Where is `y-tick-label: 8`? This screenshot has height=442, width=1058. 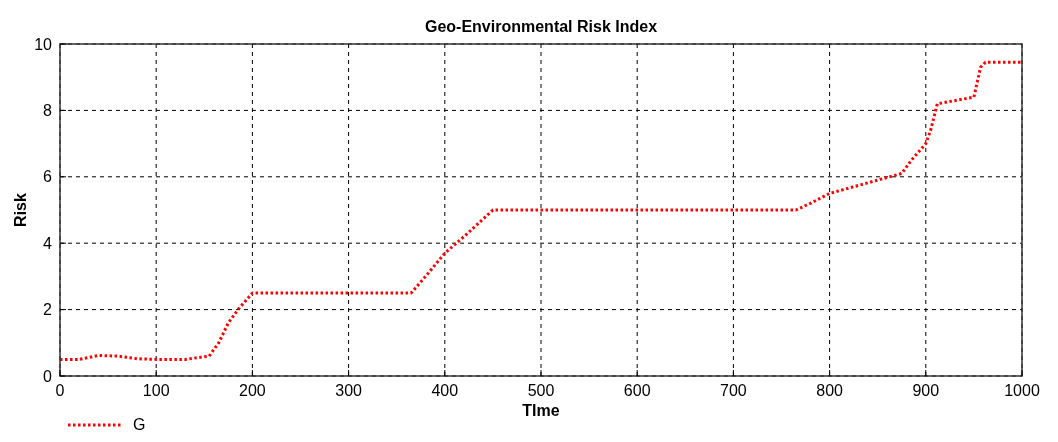
y-tick-label: 8 is located at coordinates (48, 110).